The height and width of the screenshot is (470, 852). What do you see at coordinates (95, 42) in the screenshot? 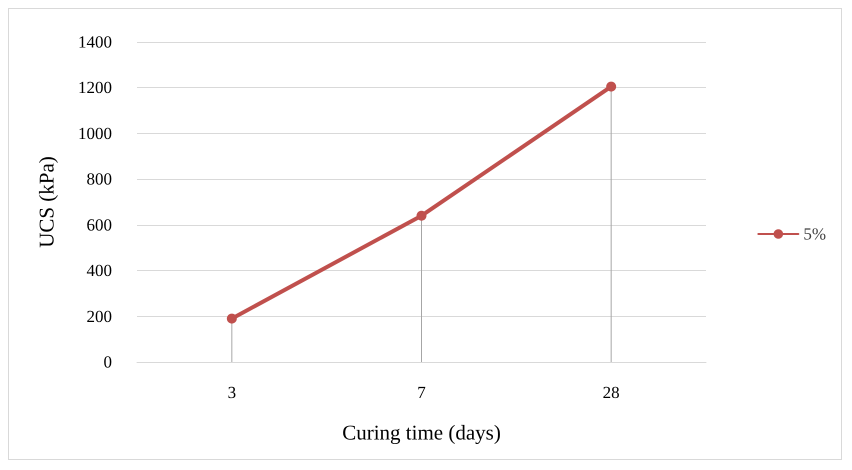
I see `y-tick-label: 1400` at bounding box center [95, 42].